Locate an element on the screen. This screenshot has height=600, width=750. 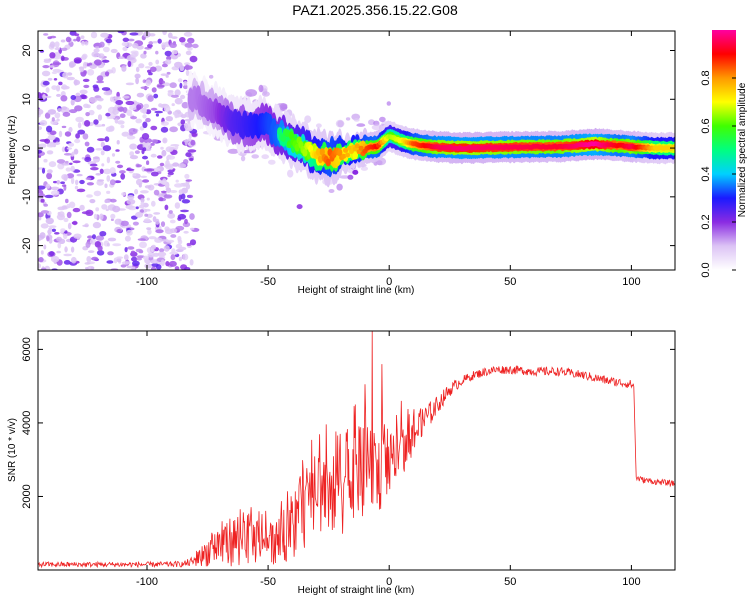
snr-y-tick-label: 2000 is located at coordinates (27, 496).